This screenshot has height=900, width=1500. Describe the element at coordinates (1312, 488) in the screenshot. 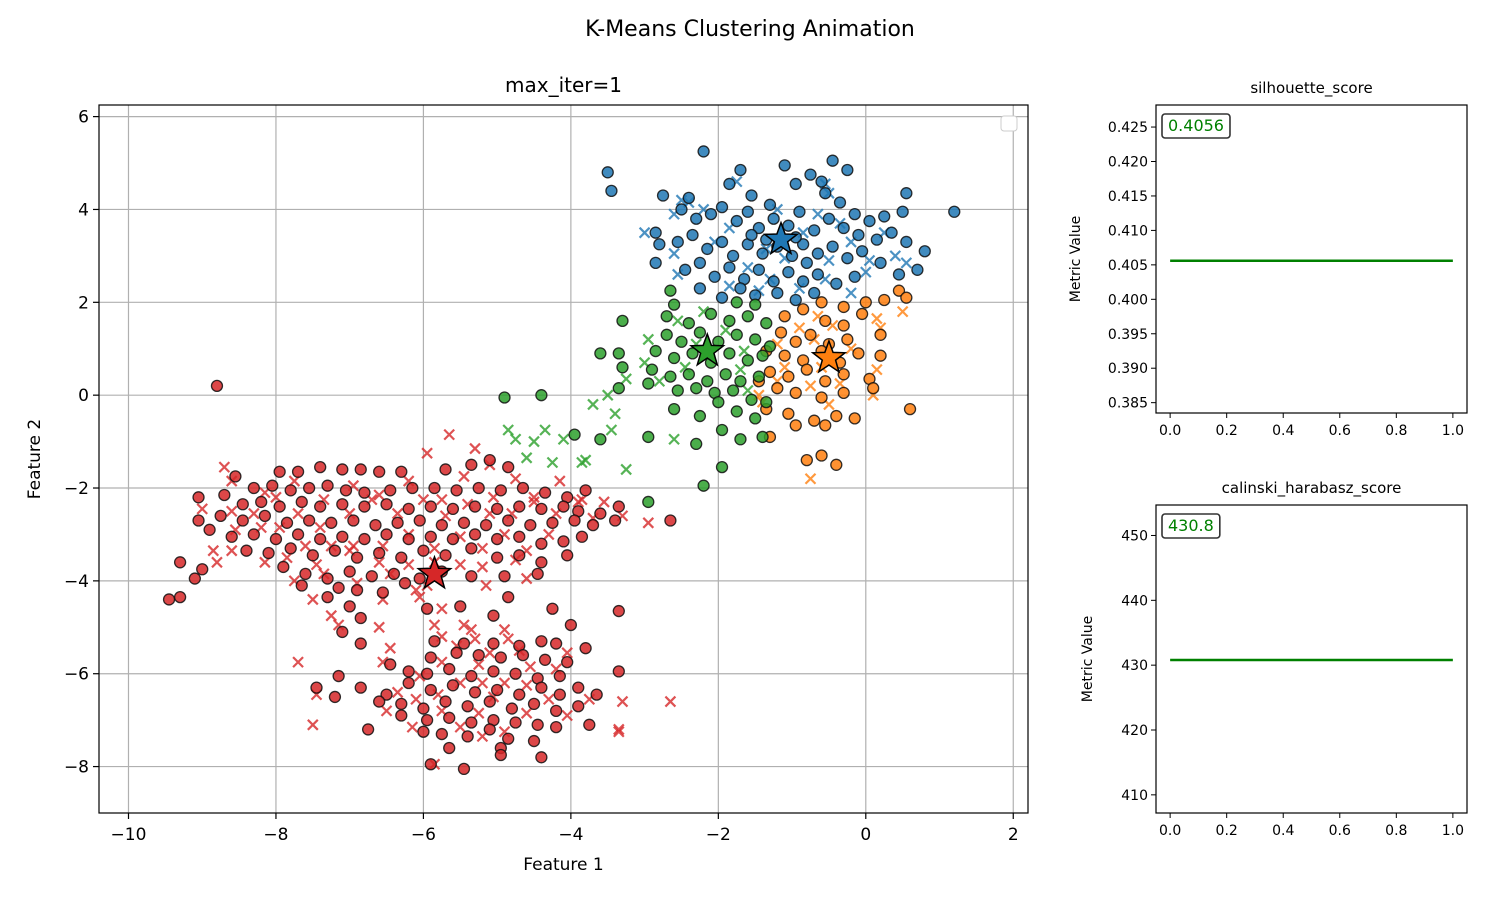

I see `calinski-title: calinski_harabasz_score` at that location.